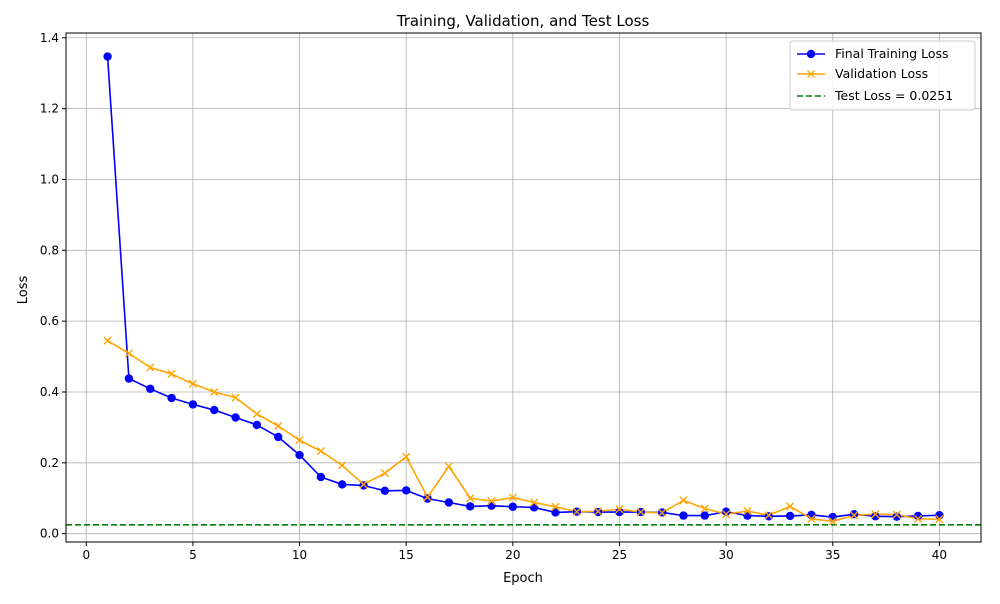  I want to click on x-axis-label: Epoch, so click(523, 578).